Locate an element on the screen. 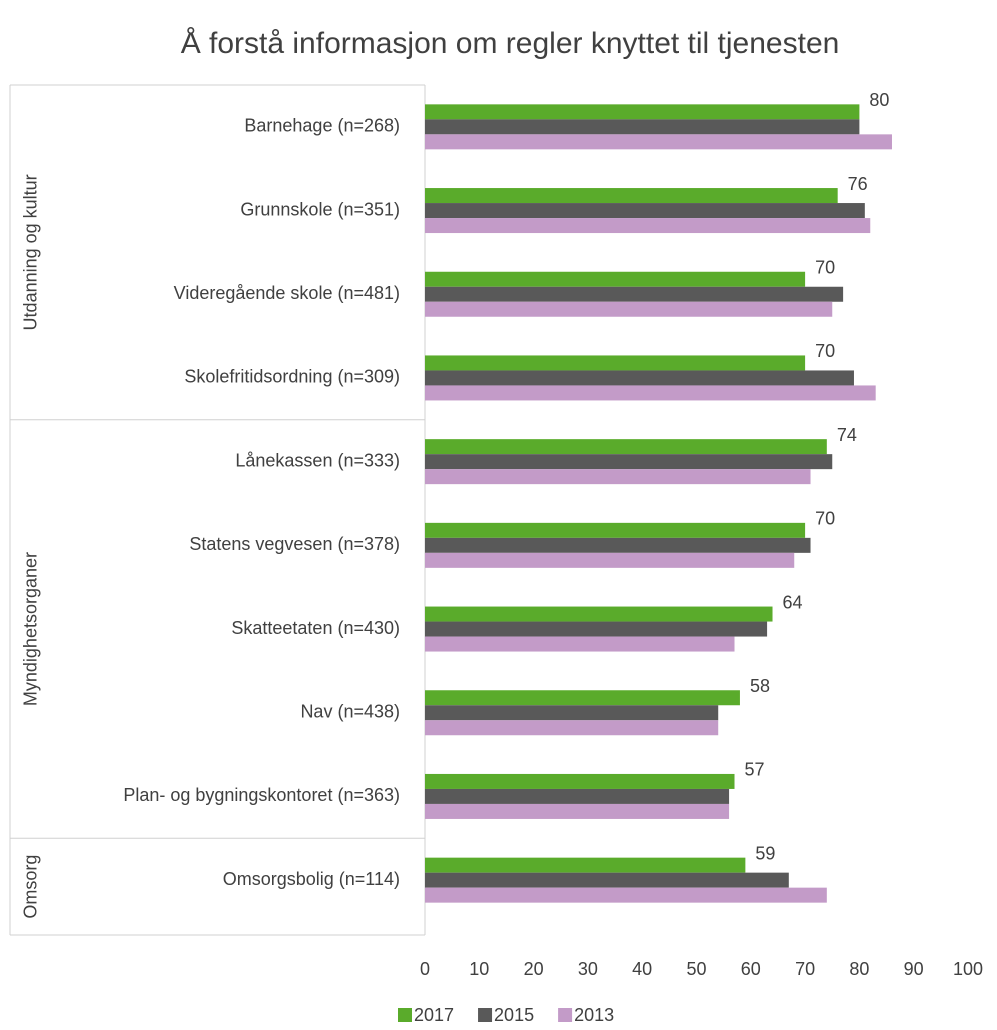  category-label: Videregående skole (n=481) is located at coordinates (287, 293).